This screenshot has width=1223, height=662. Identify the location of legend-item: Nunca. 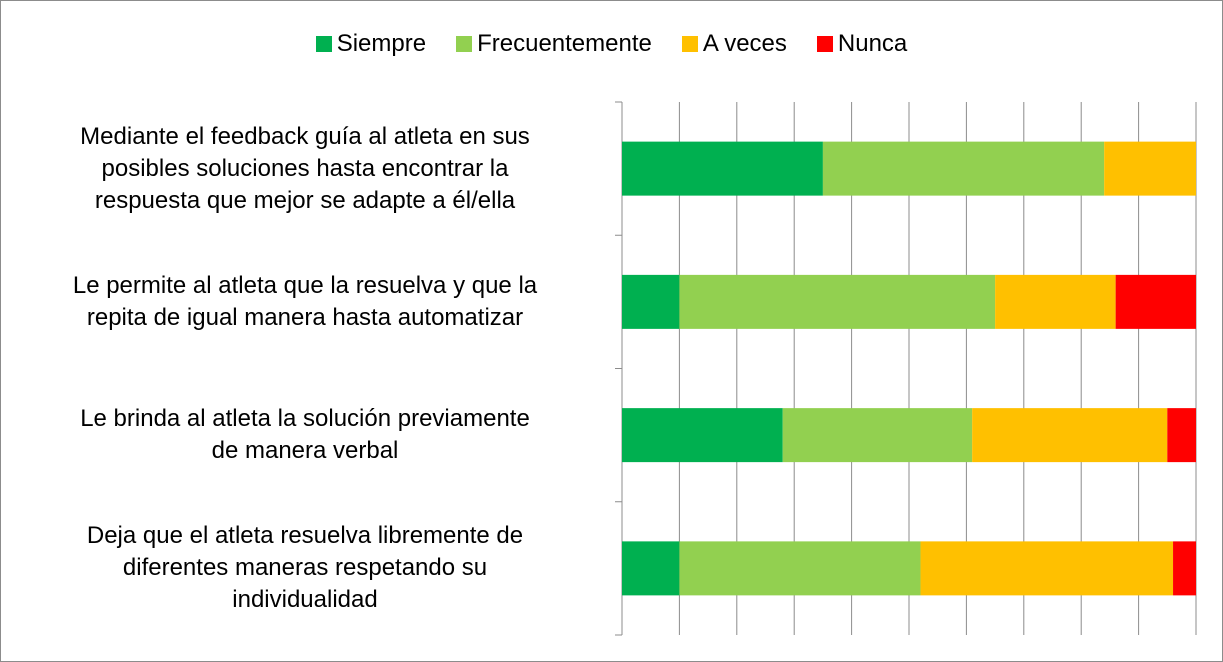
(862, 44).